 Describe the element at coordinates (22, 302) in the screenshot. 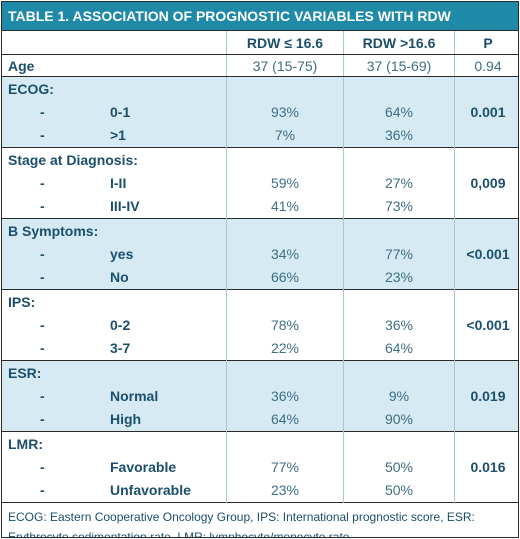

I see `variable-label: IPS:` at that location.